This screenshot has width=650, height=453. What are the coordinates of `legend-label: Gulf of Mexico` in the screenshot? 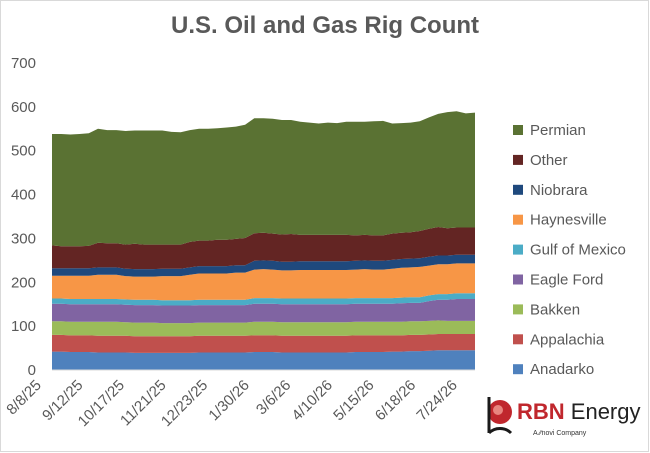 It's located at (578, 250).